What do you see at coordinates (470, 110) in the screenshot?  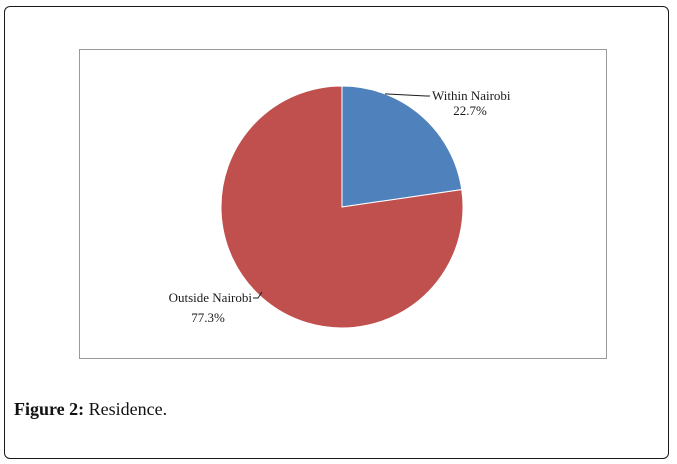 I see `slice-value-within-nairobi: 22.7%` at bounding box center [470, 110].